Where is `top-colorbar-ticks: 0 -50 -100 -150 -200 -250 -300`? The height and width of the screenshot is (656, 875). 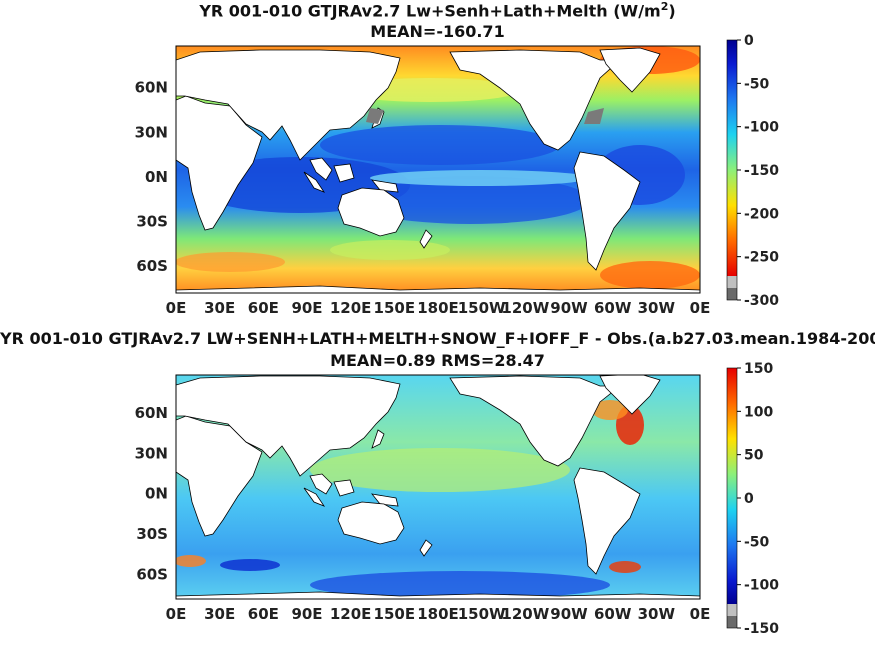
top-colorbar-ticks: 0 -50 -100 -150 -200 -250 -300 is located at coordinates (758, 171).